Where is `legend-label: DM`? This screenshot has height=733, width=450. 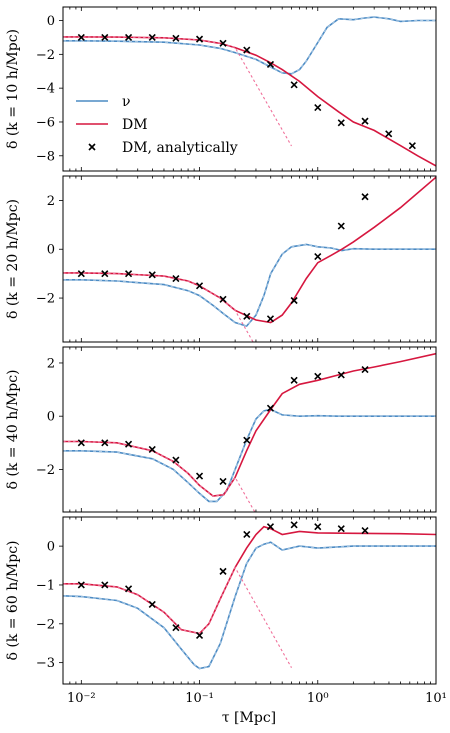 legend-label: DM is located at coordinates (135, 125).